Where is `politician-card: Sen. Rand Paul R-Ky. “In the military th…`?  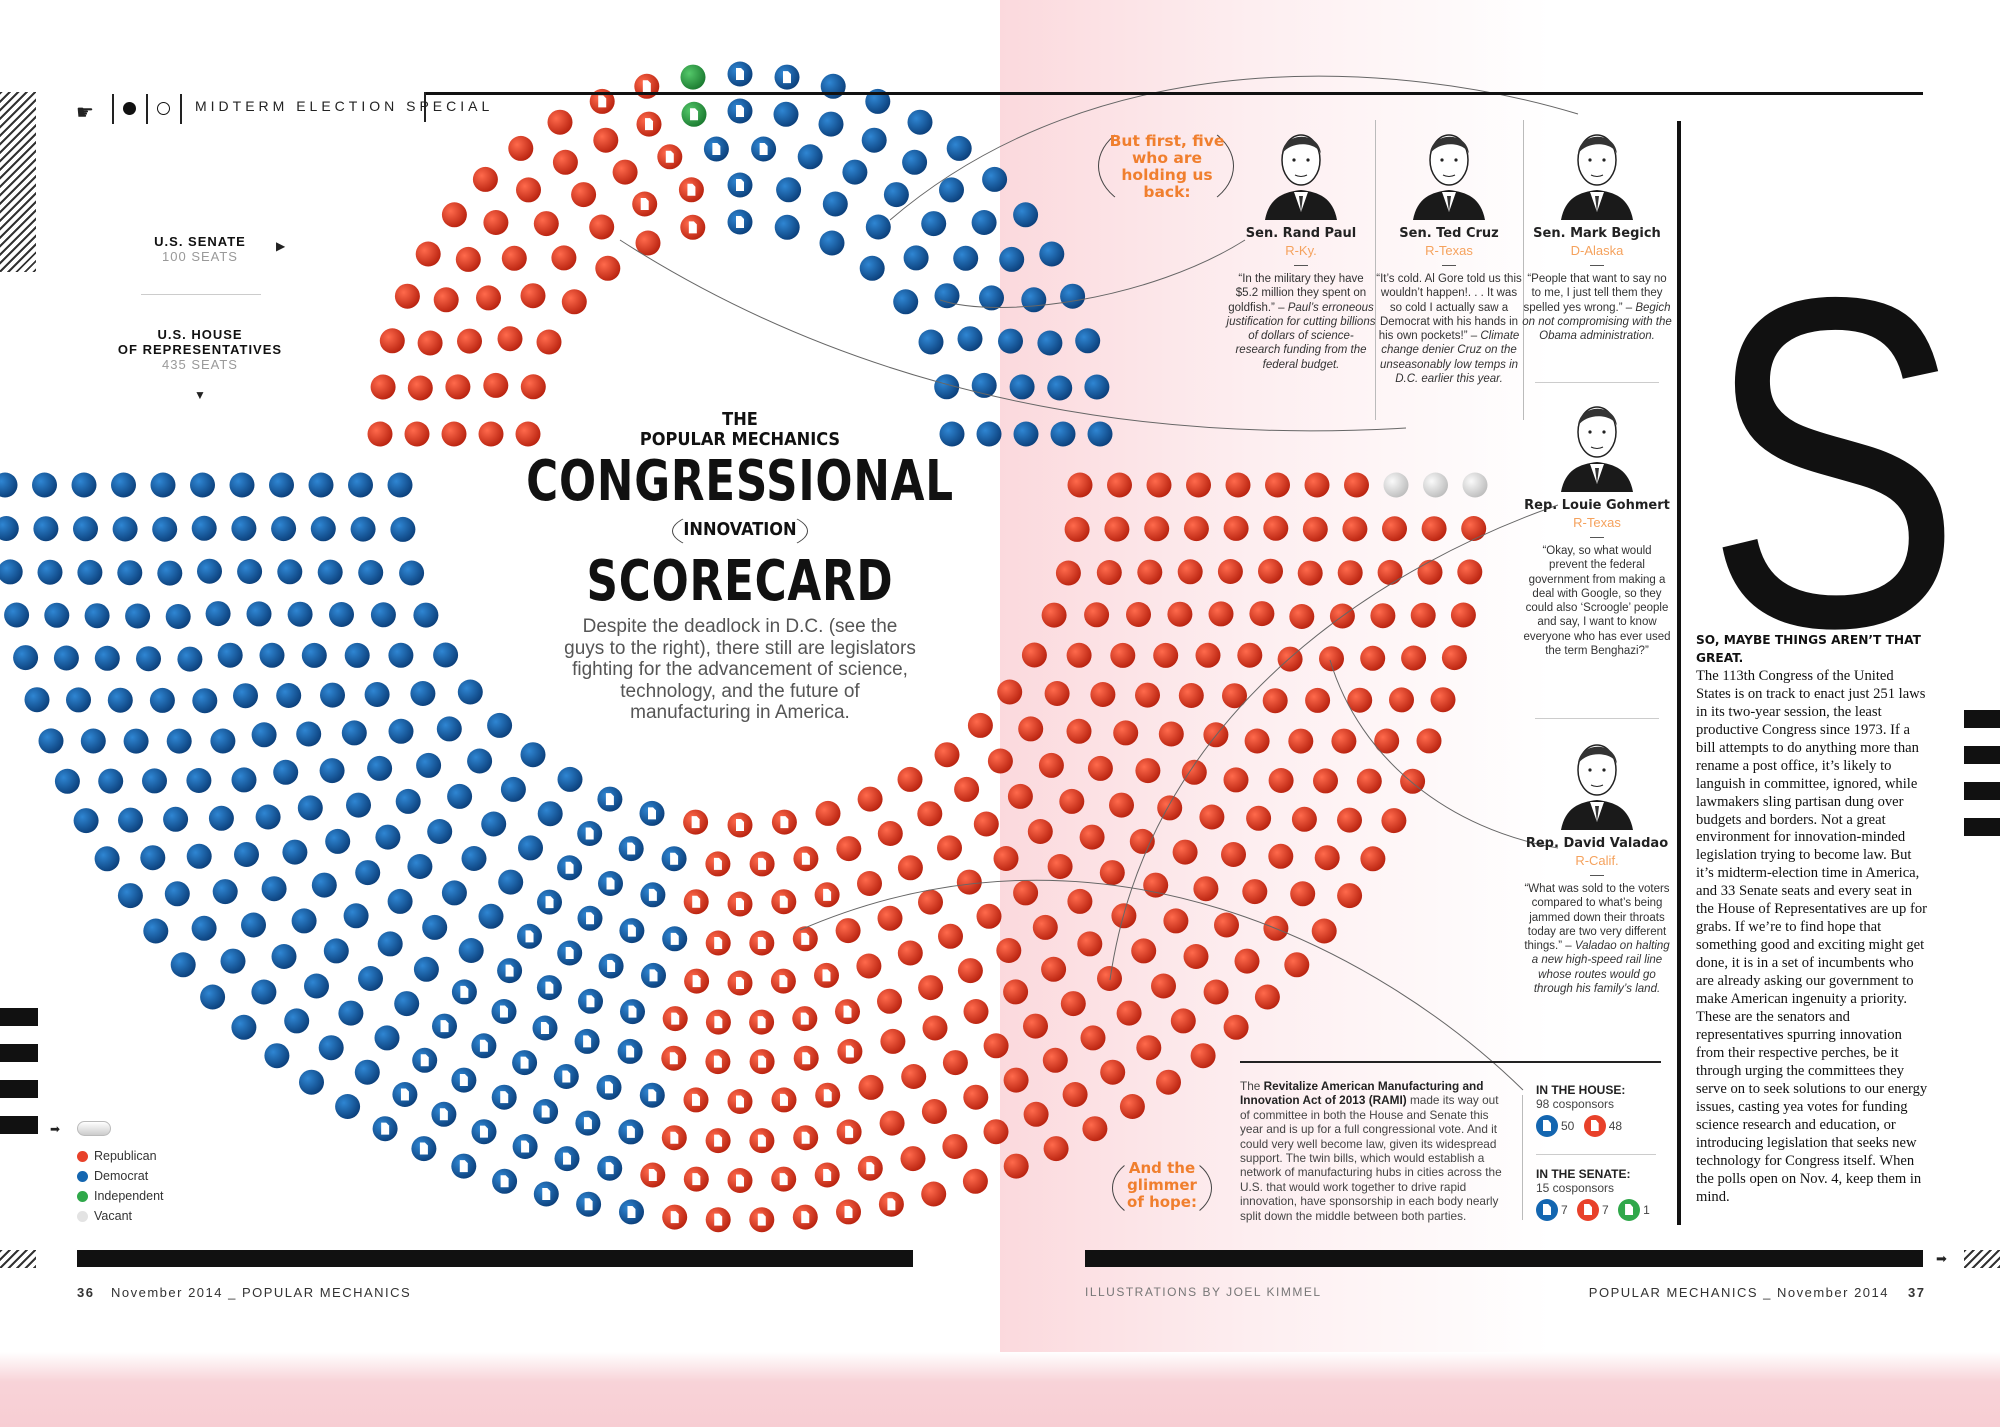 politician-card: Sen. Rand Paul R-Ky. “In the military th… is located at coordinates (1301, 246).